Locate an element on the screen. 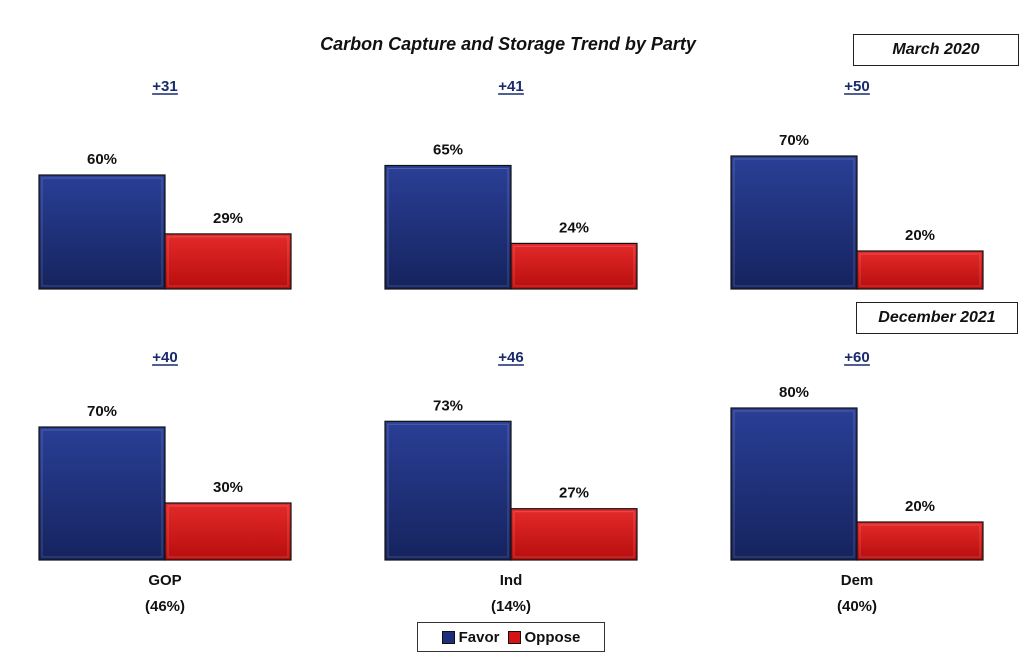 The image size is (1024, 662). category-label: Ind is located at coordinates (511, 580).